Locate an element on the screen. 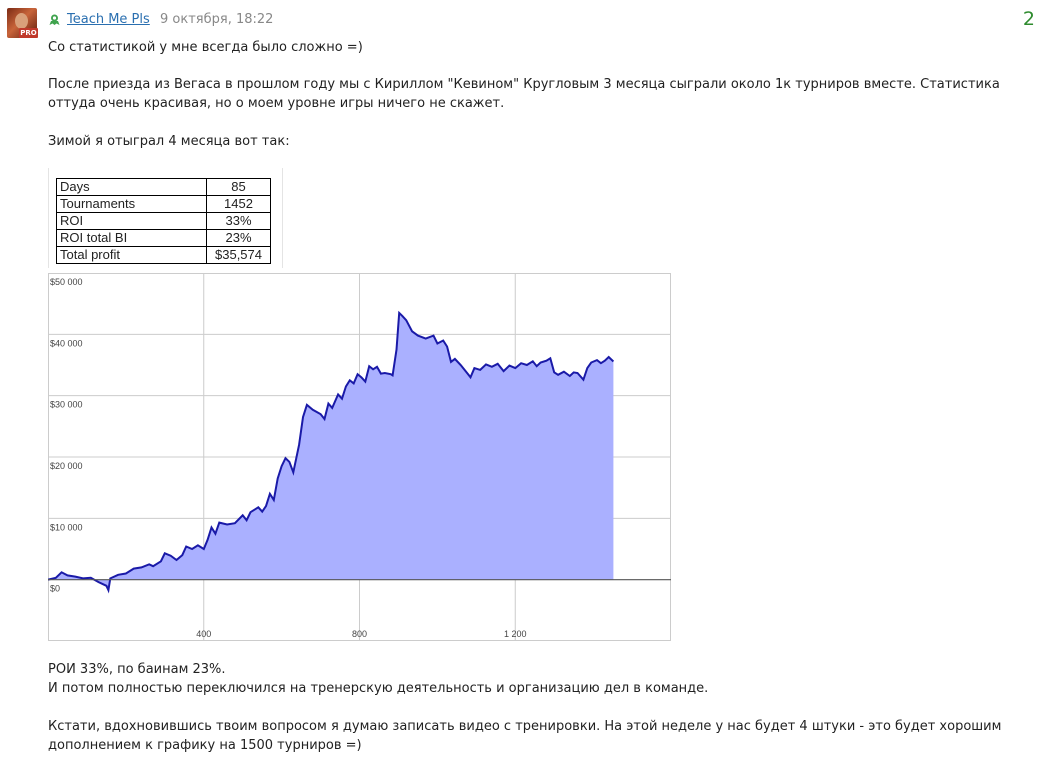  chart-x-tick-label: 400 is located at coordinates (203, 634).